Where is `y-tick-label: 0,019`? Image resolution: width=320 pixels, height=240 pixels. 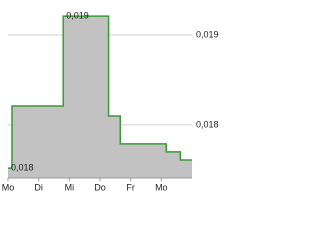 y-tick-label: 0,019 is located at coordinates (207, 34).